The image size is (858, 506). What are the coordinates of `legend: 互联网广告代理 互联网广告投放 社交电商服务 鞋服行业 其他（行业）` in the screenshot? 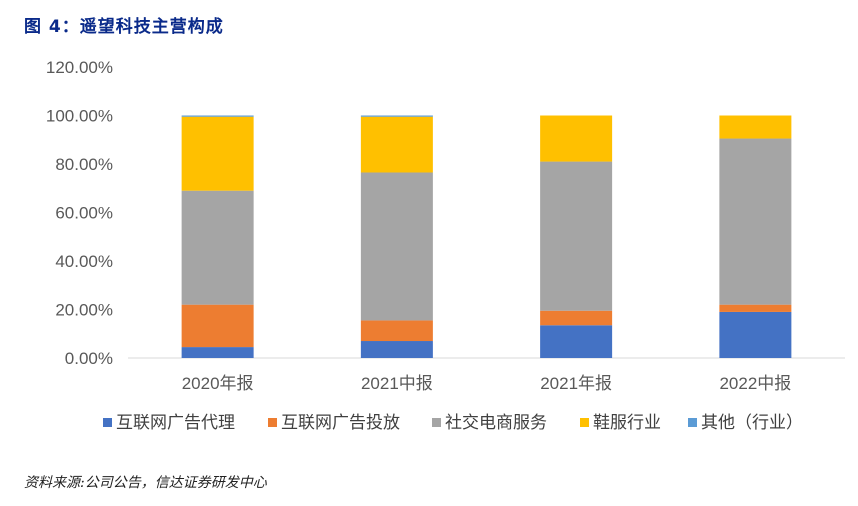 It's located at (453, 423).